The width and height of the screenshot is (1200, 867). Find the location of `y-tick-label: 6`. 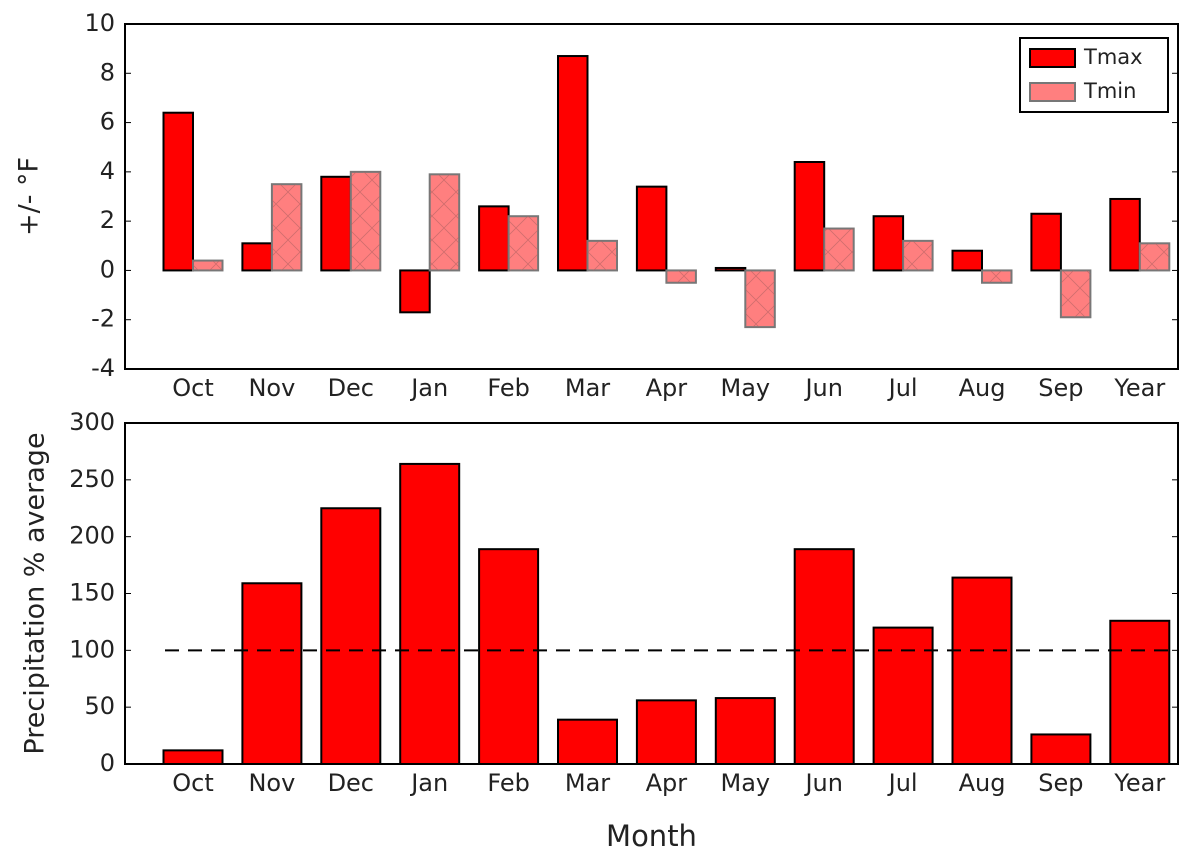

y-tick-label: 6 is located at coordinates (107, 122).